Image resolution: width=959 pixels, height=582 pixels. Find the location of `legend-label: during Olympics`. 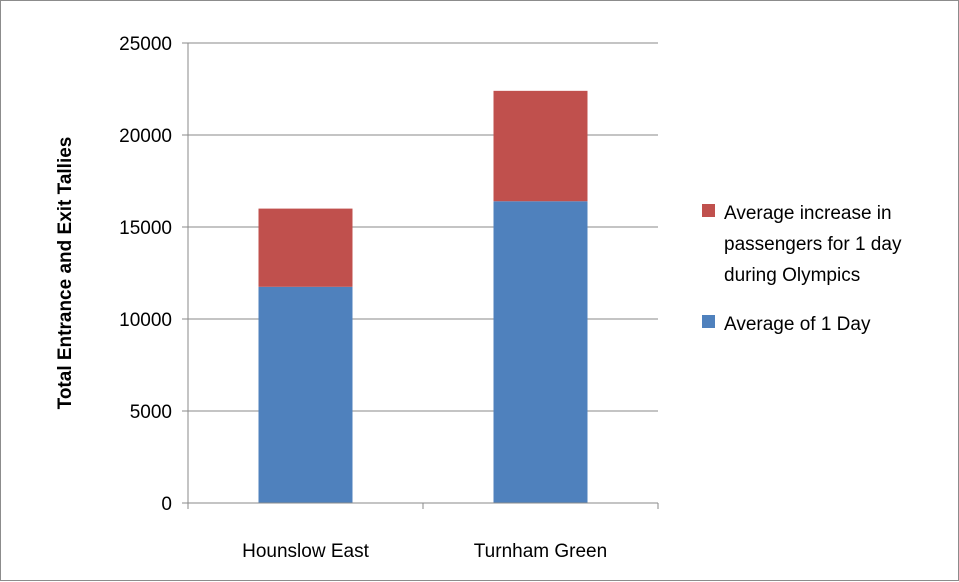

legend-label: during Olympics is located at coordinates (792, 275).